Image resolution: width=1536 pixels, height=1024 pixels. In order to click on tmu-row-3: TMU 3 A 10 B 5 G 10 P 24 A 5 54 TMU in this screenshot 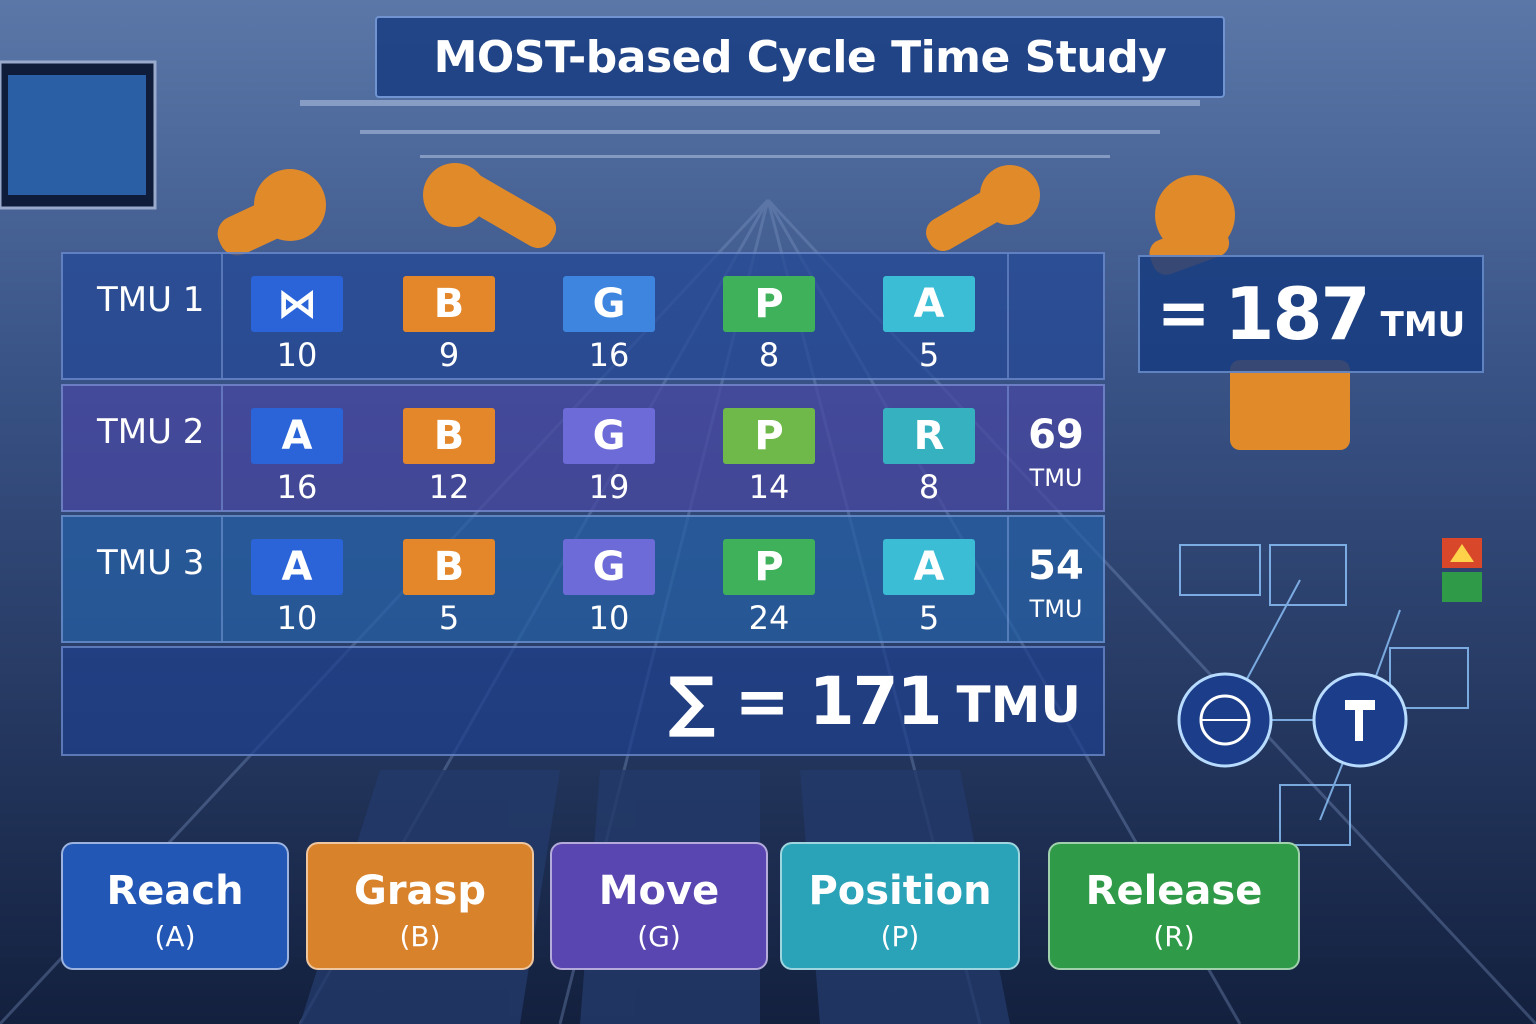, I will do `click(583, 579)`.